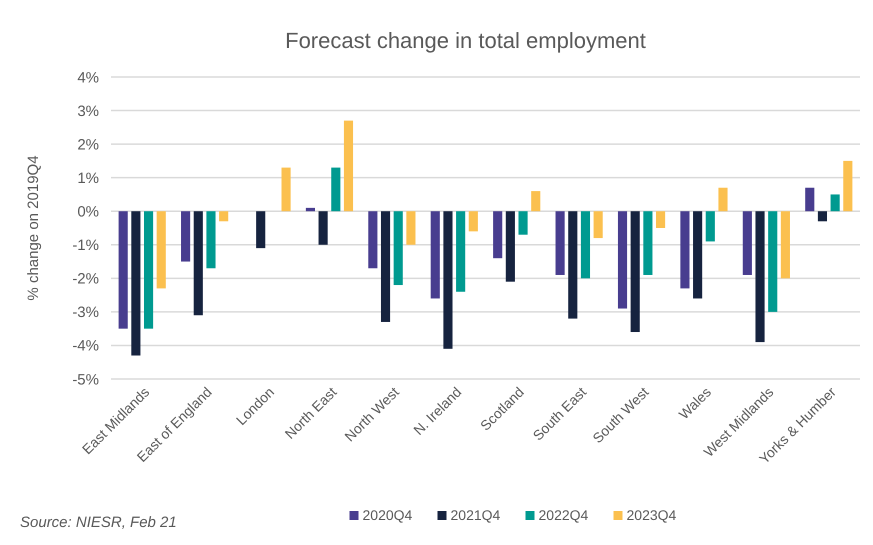  Describe the element at coordinates (85, 279) in the screenshot. I see `y-tick-label: -2%` at that location.